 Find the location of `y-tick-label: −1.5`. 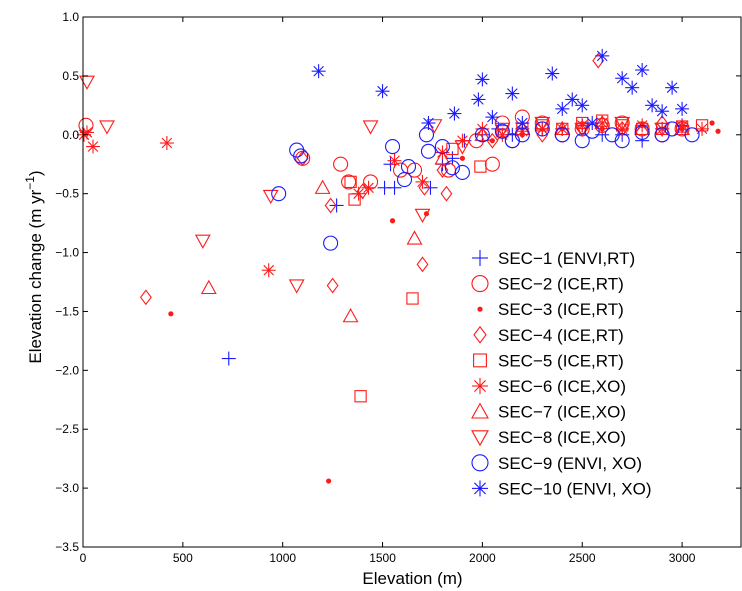

y-tick-label: −1.5 is located at coordinates (67, 311).